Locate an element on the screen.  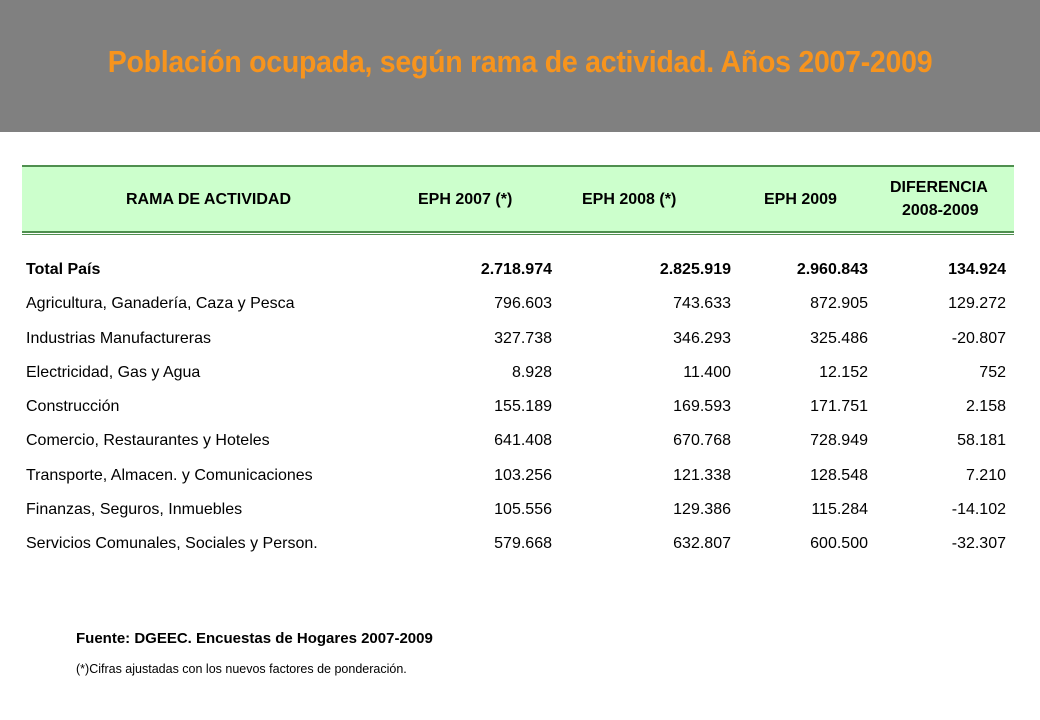
row-diferencia: -32.307 is located at coordinates (979, 544).